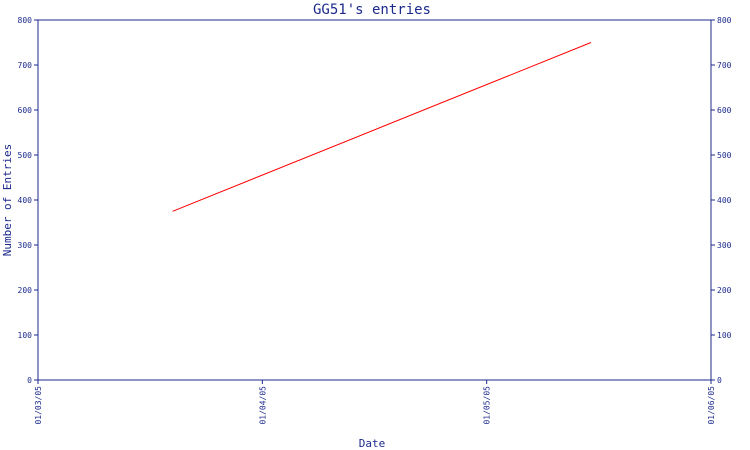  I want to click on y-tick-label-right: 400, so click(724, 200).